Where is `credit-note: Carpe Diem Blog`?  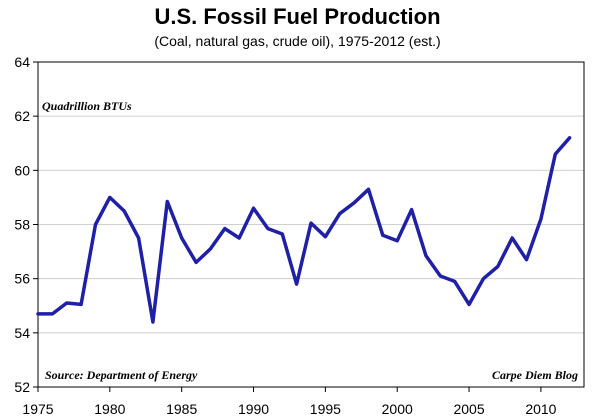 credit-note: Carpe Diem Blog is located at coordinates (535, 375).